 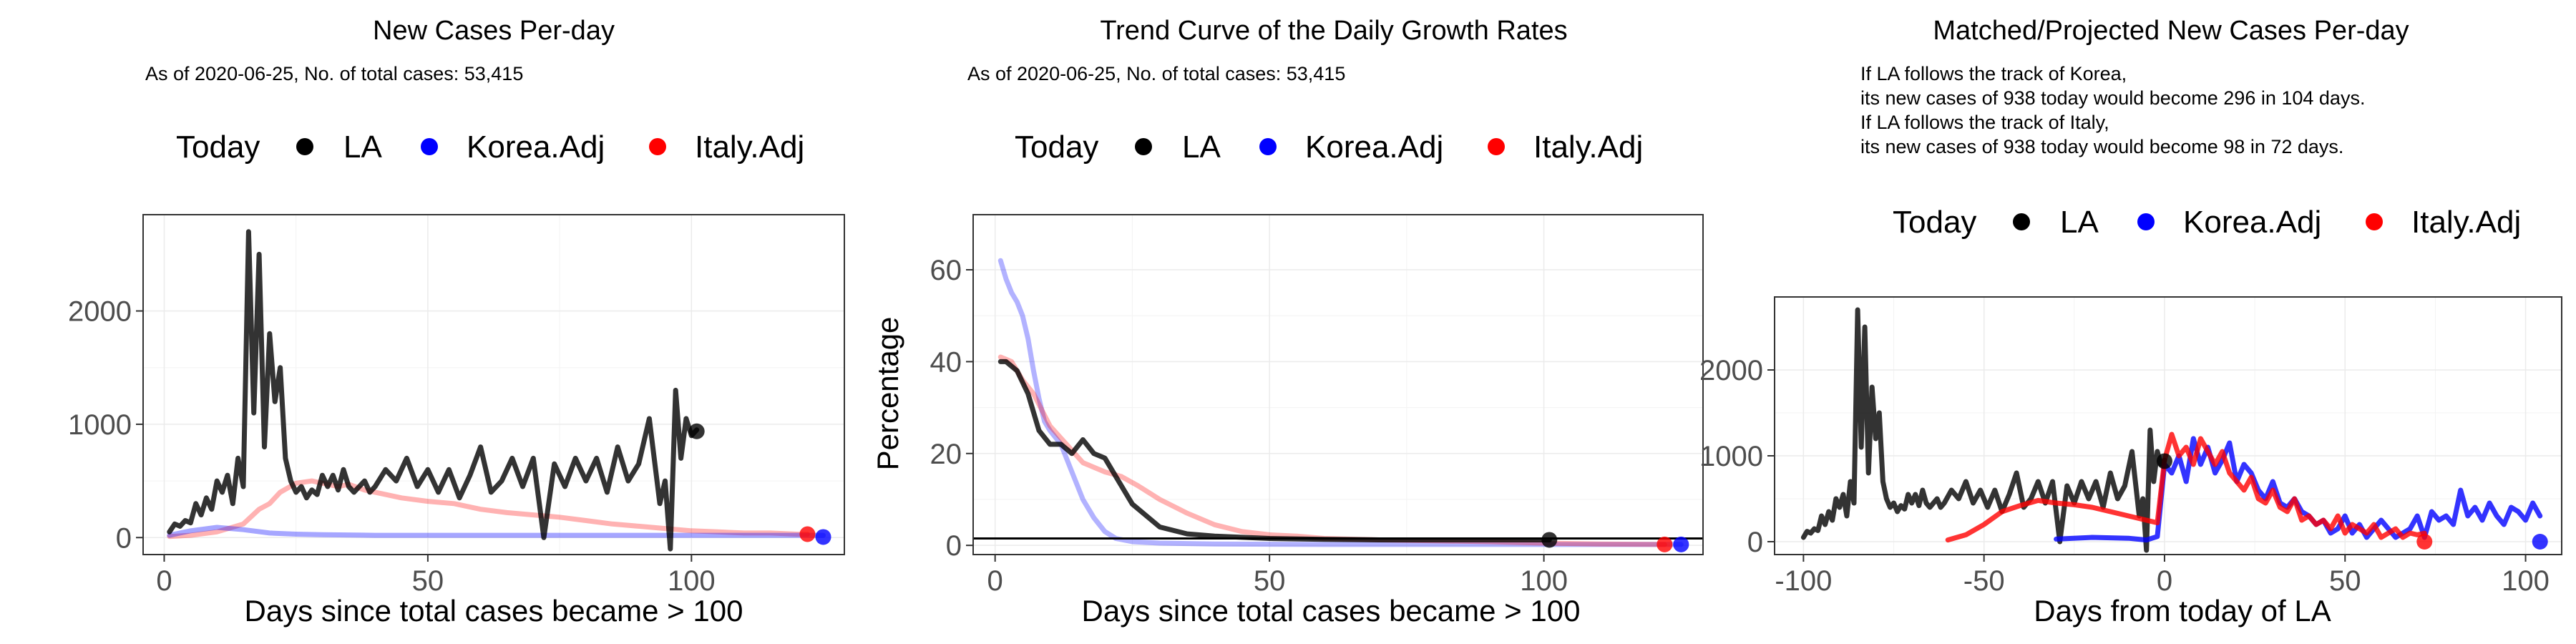 What do you see at coordinates (1984, 581) in the screenshot?
I see `x-tick-label: -50` at bounding box center [1984, 581].